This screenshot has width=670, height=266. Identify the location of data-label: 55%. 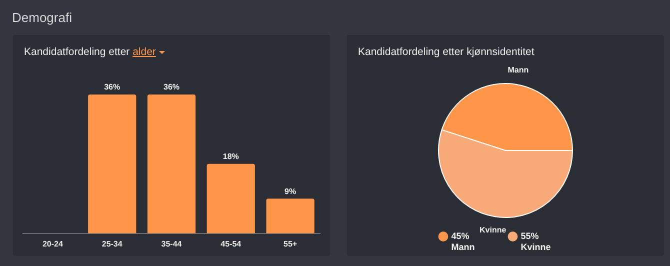
(529, 235).